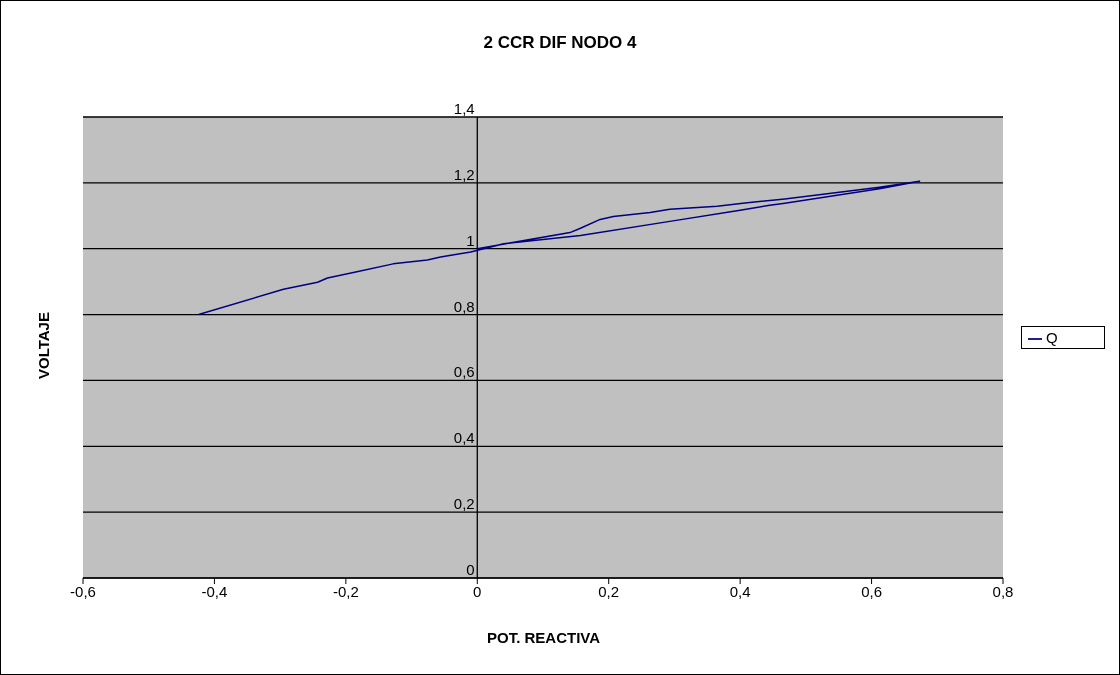  What do you see at coordinates (560, 43) in the screenshot?
I see `chart-title: 2 CCR DIF NODO 4` at bounding box center [560, 43].